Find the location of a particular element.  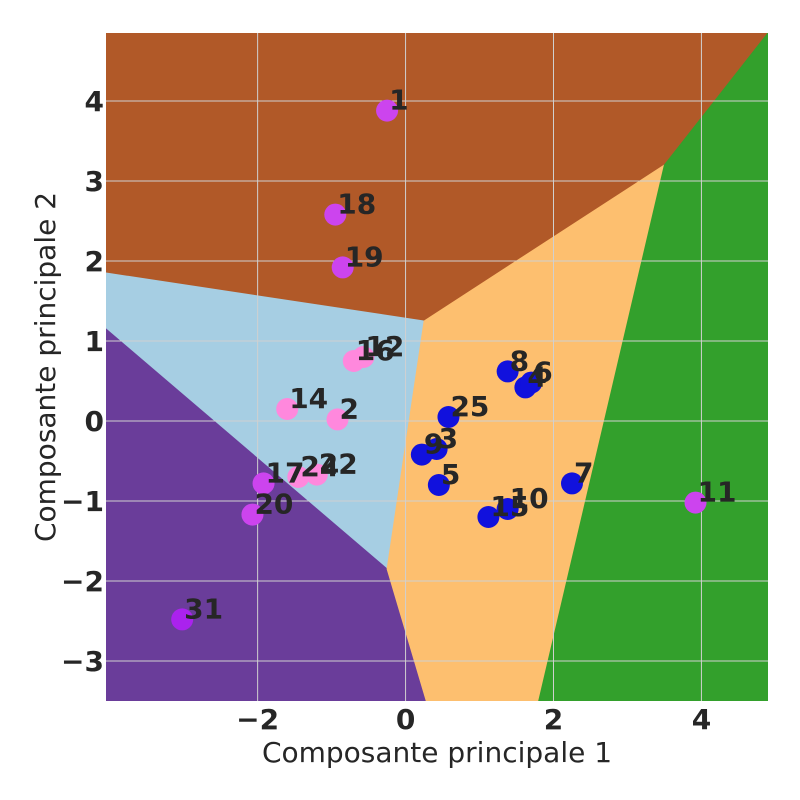

point-label-9: 9 is located at coordinates (433, 444).